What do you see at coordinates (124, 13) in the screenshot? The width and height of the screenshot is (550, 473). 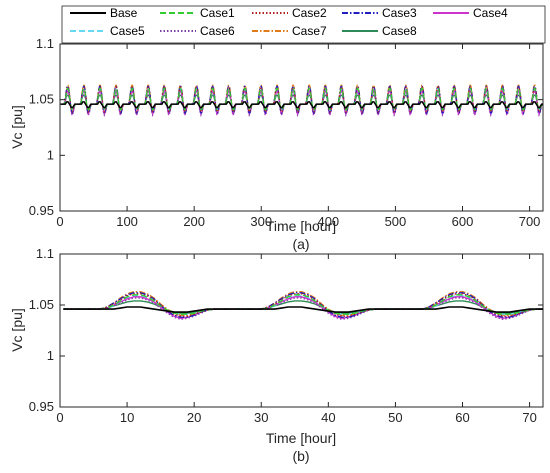 I see `legend-label-base: Base` at bounding box center [124, 13].